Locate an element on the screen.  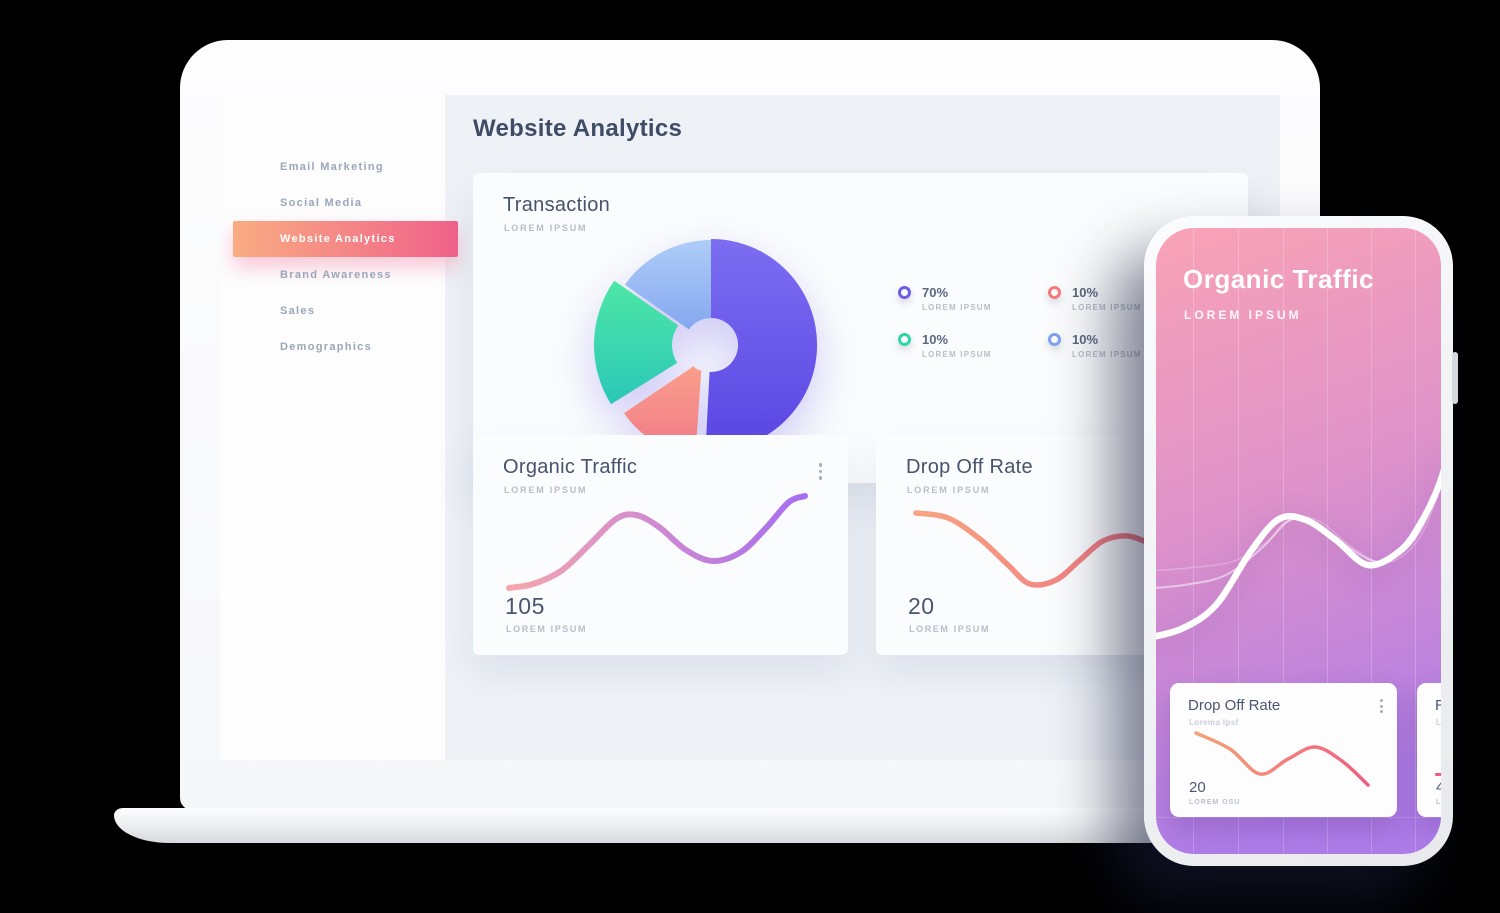
phone-page-subtitle: LOREM IPSUM is located at coordinates (1243, 315).